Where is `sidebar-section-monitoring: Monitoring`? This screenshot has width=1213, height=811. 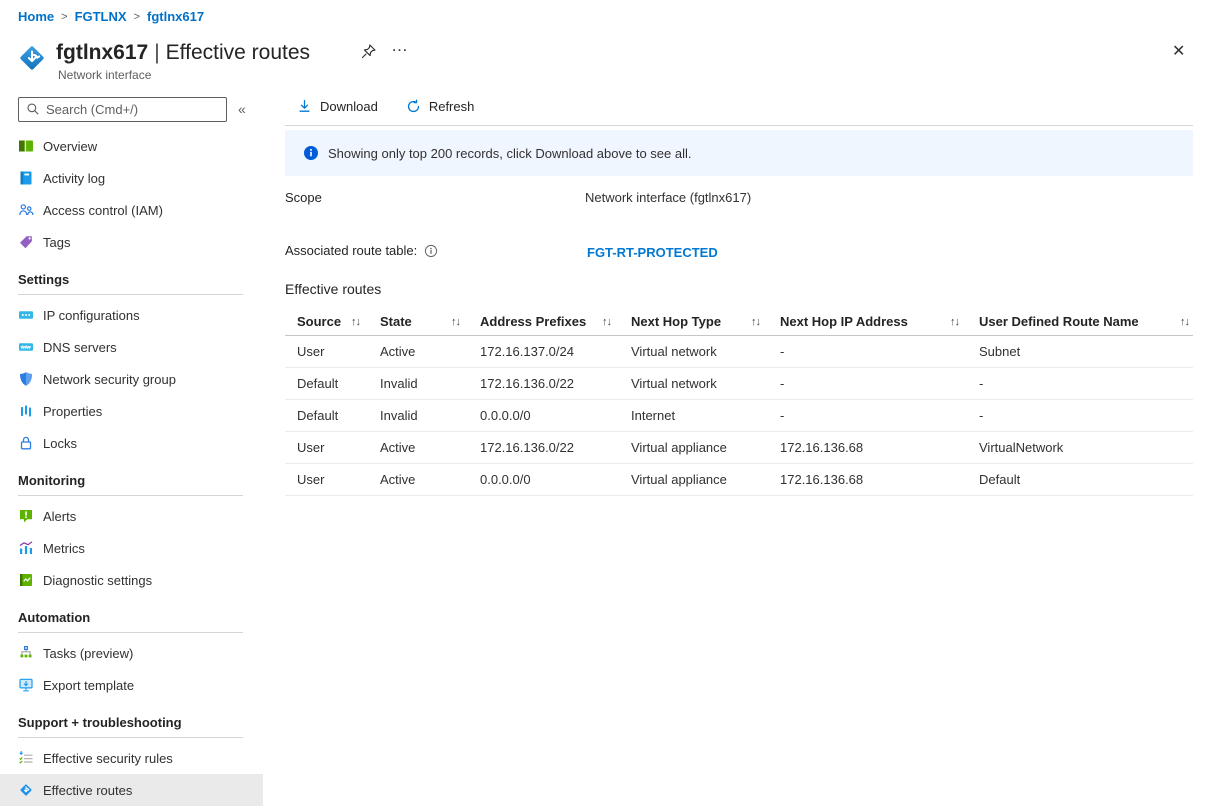
sidebar-section-monitoring: Monitoring is located at coordinates (130, 484).